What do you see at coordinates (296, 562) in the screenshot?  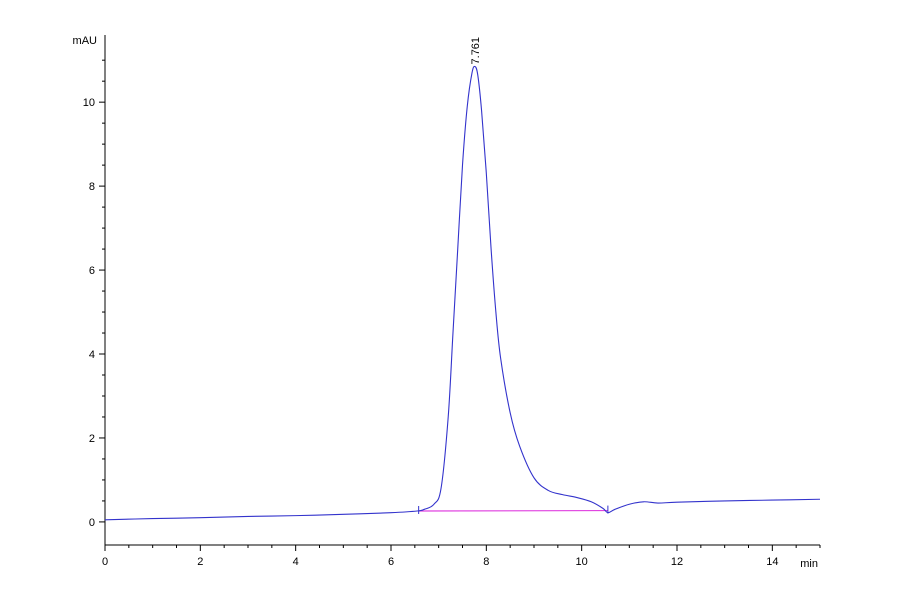 I see `x-tick-label: 4` at bounding box center [296, 562].